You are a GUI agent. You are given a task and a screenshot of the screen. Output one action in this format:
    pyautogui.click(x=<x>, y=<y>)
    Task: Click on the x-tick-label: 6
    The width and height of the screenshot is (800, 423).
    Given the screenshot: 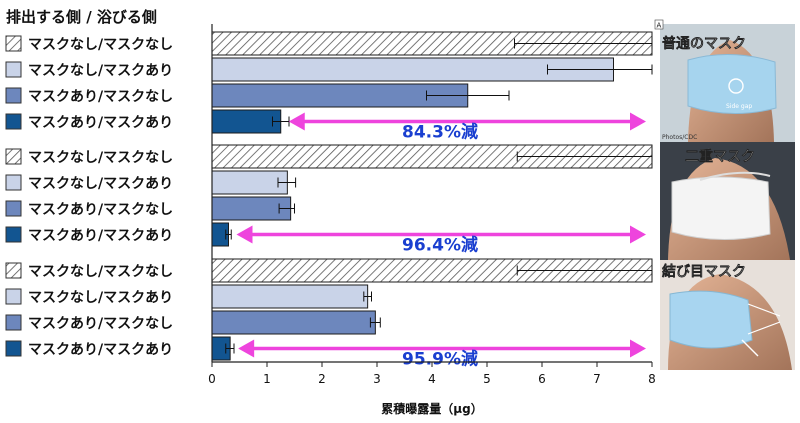 What is the action you would take?
    pyautogui.click(x=542, y=379)
    